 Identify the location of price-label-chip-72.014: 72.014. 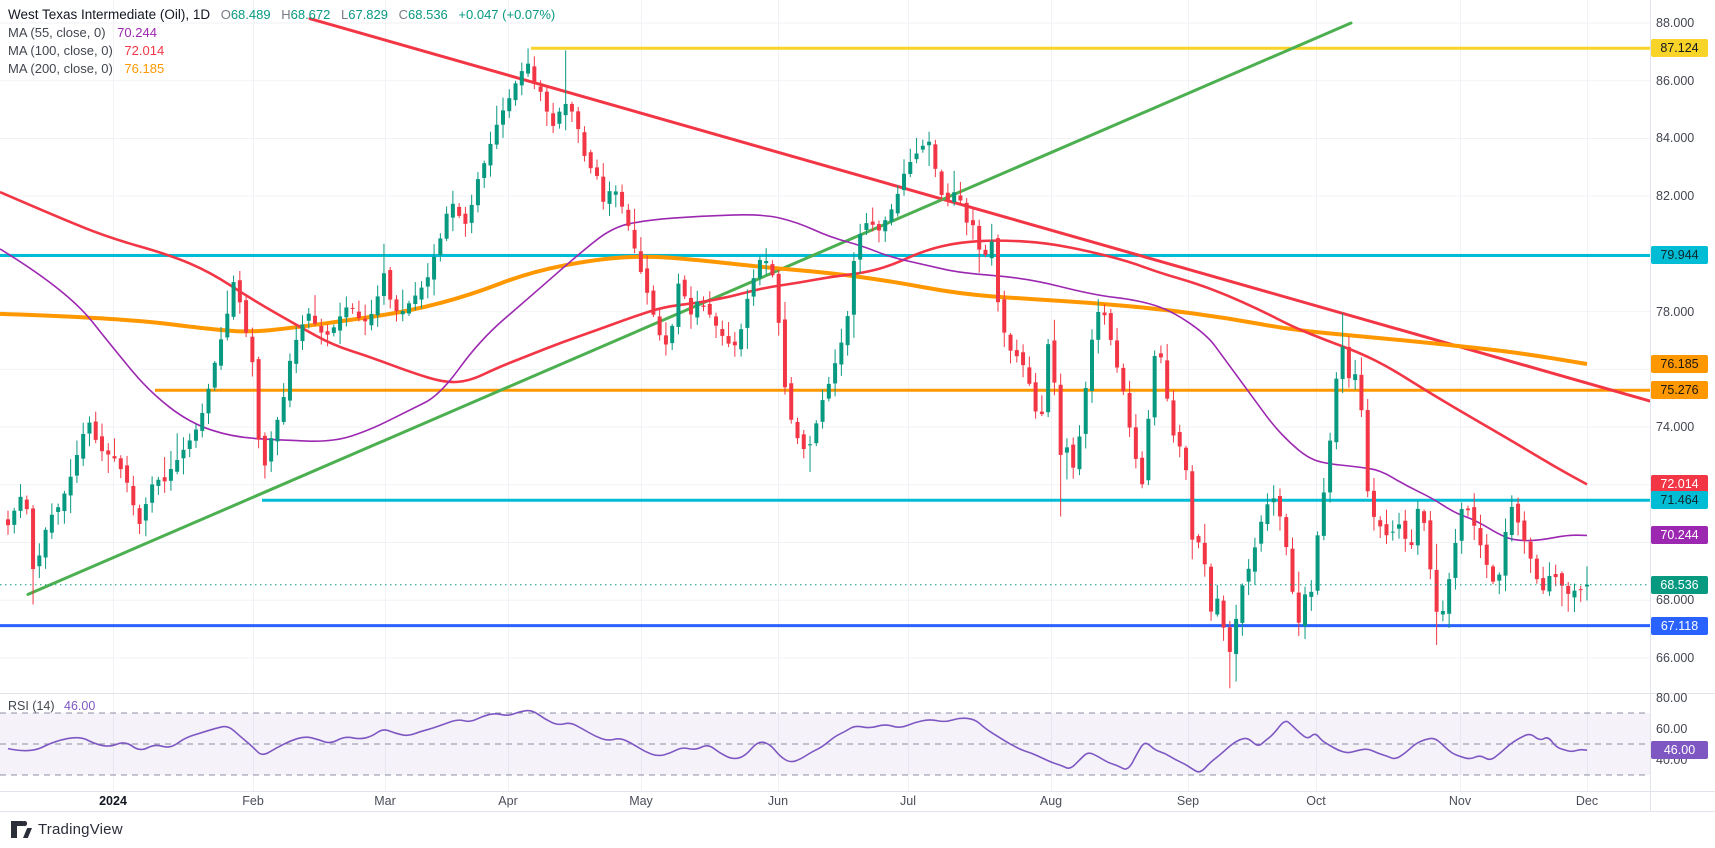
(1679, 484).